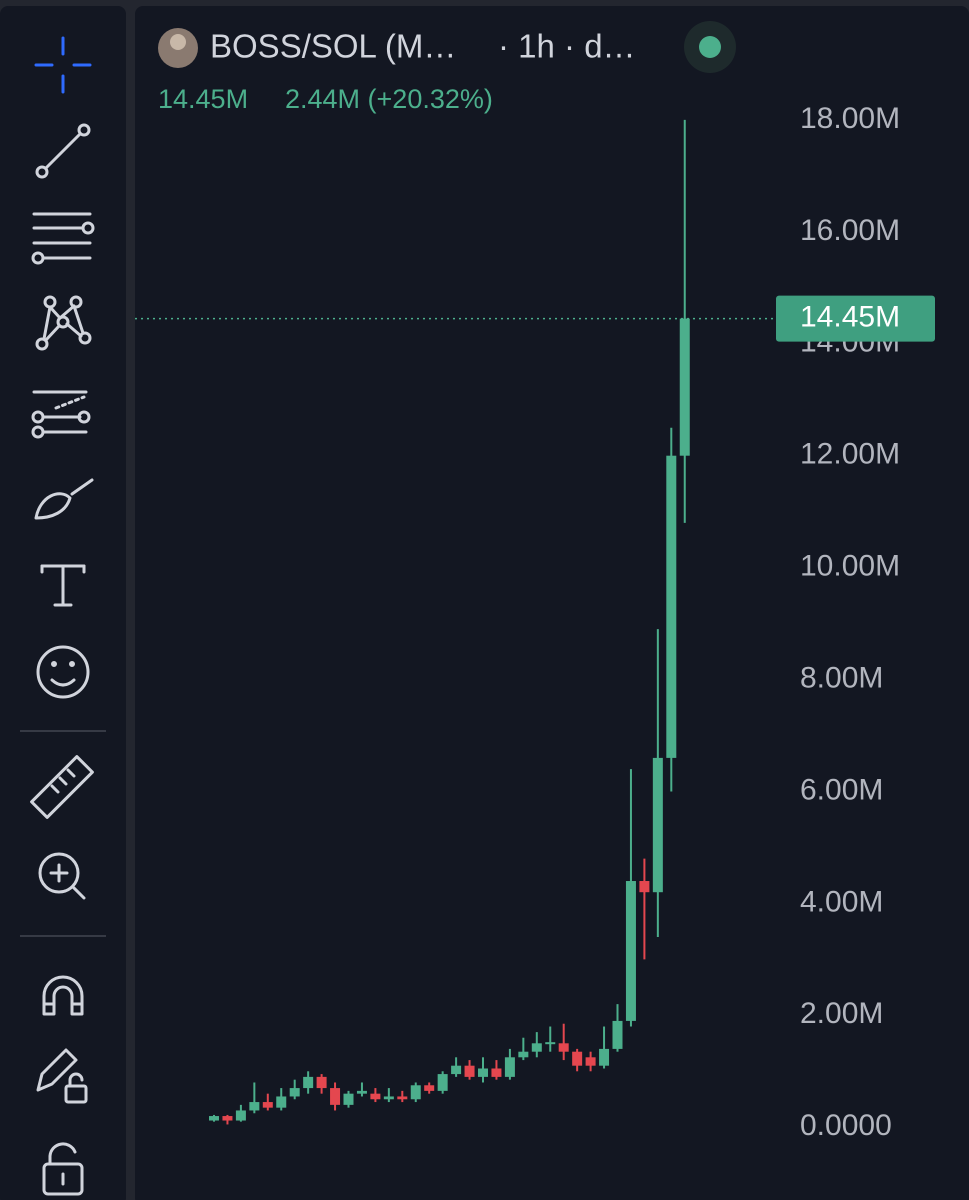  What do you see at coordinates (63, 1169) in the screenshot?
I see `lock-tool` at bounding box center [63, 1169].